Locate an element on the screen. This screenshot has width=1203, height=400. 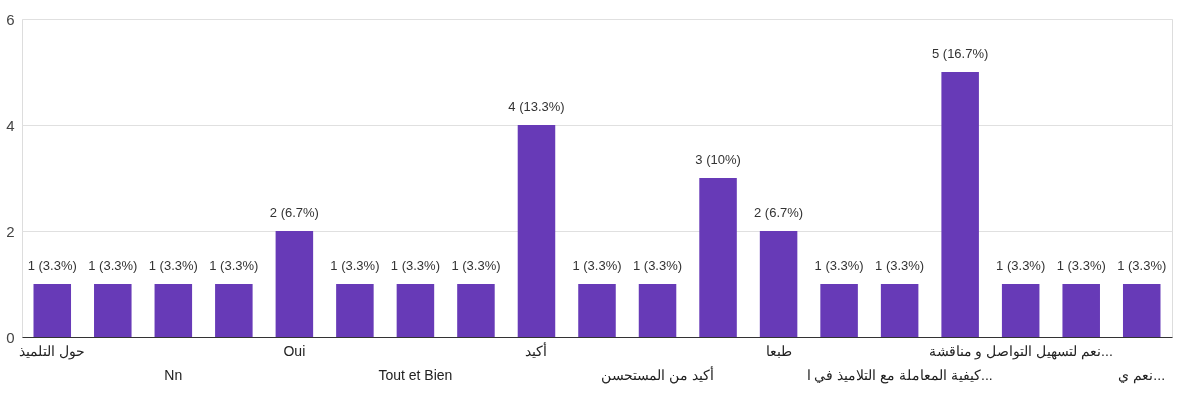
x-tick-label: أكيد is located at coordinates (536, 350).